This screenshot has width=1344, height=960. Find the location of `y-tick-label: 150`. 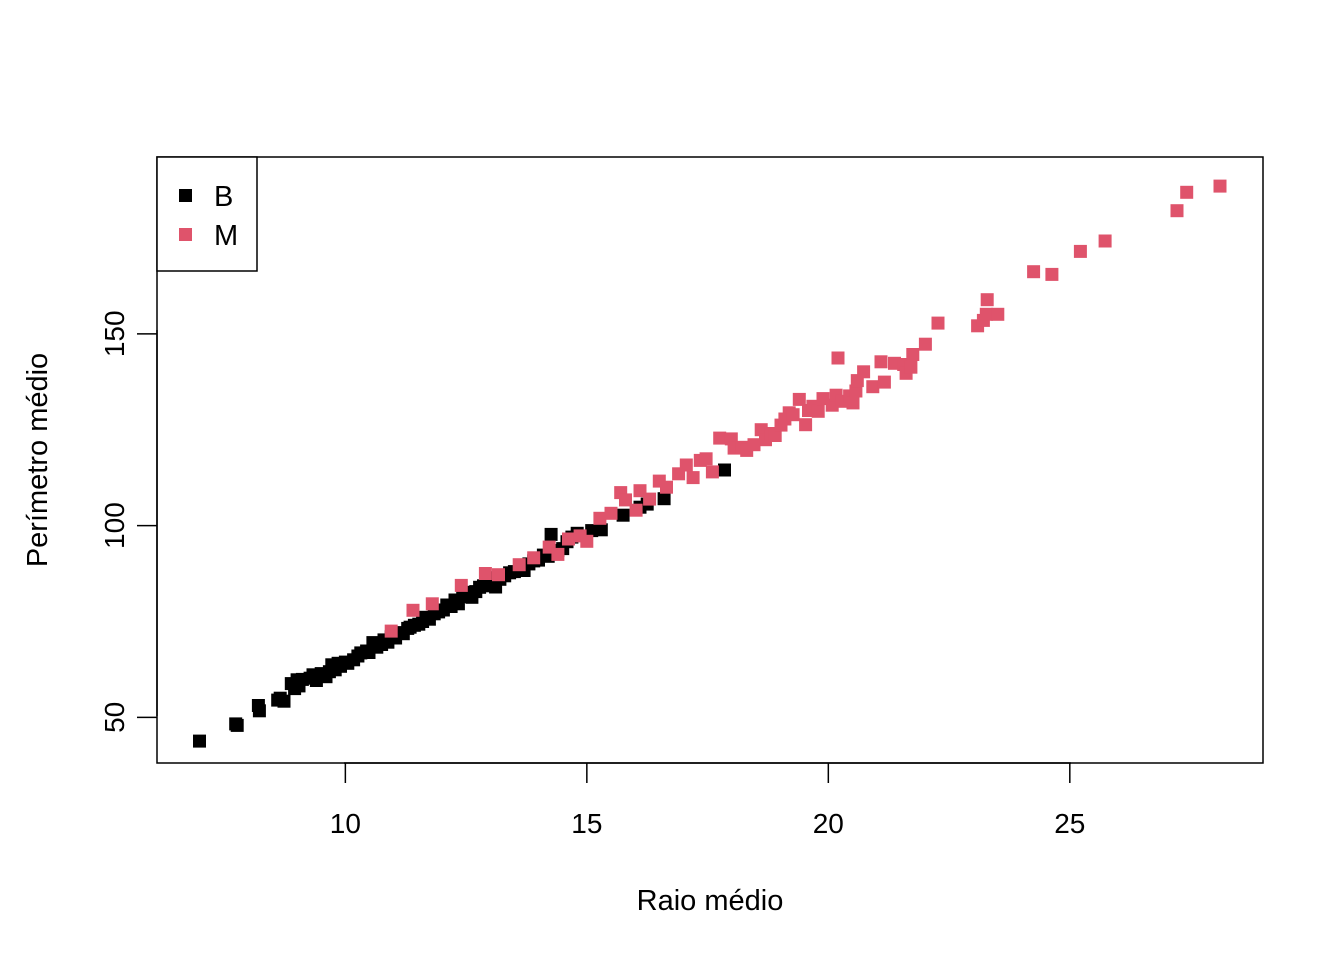

y-tick-label: 150 is located at coordinates (114, 333).